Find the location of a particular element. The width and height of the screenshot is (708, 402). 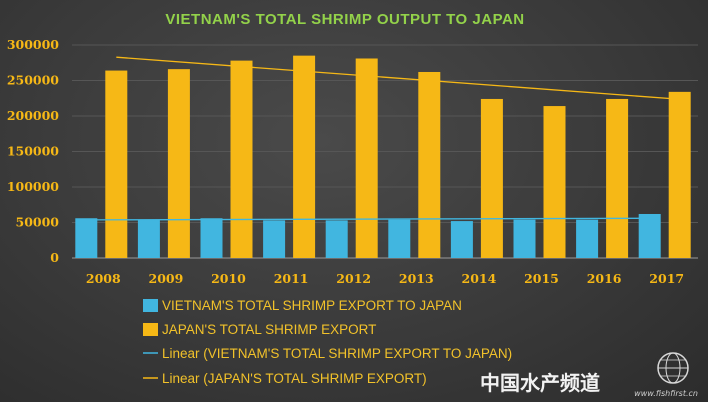

legend-label: Linear (JAPAN'S TOTAL SHRIMP EXPORT) is located at coordinates (294, 378).